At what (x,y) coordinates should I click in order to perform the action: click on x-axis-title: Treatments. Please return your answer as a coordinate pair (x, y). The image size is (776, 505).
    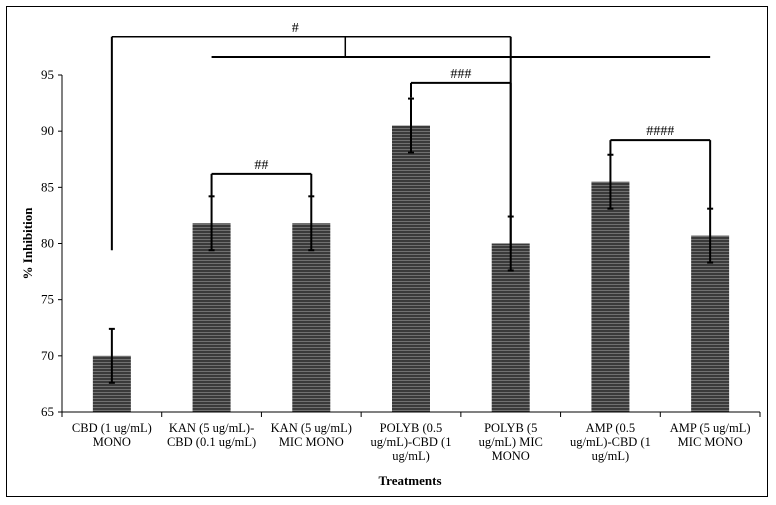
    Looking at the image, I should click on (409, 480).